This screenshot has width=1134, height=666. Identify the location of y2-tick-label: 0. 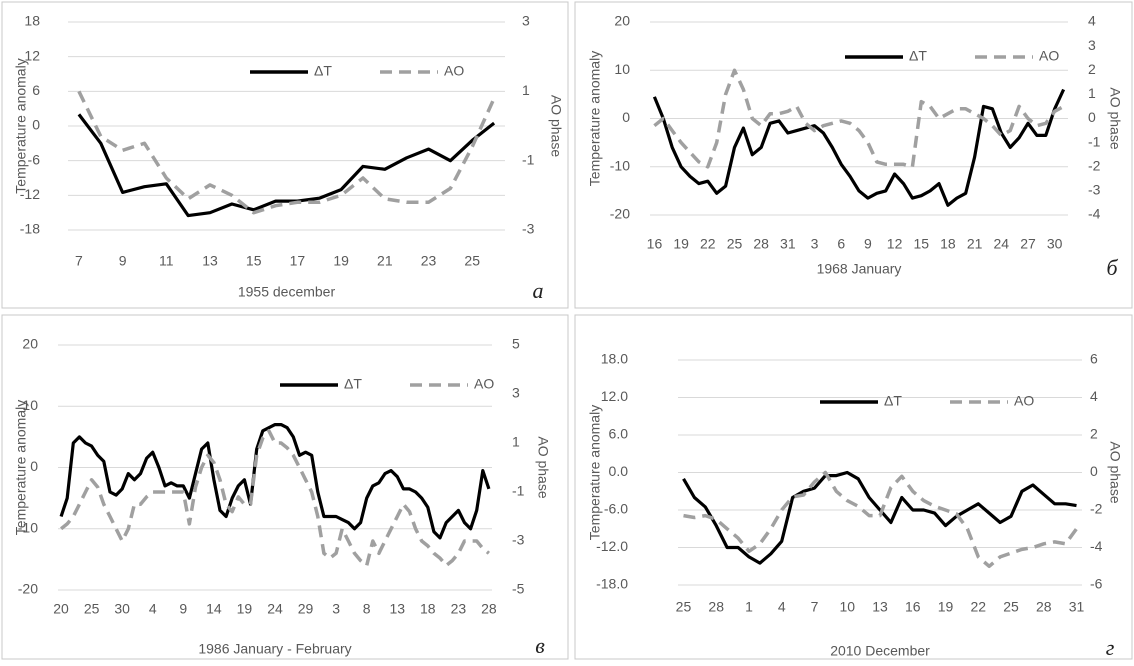
(1094, 471).